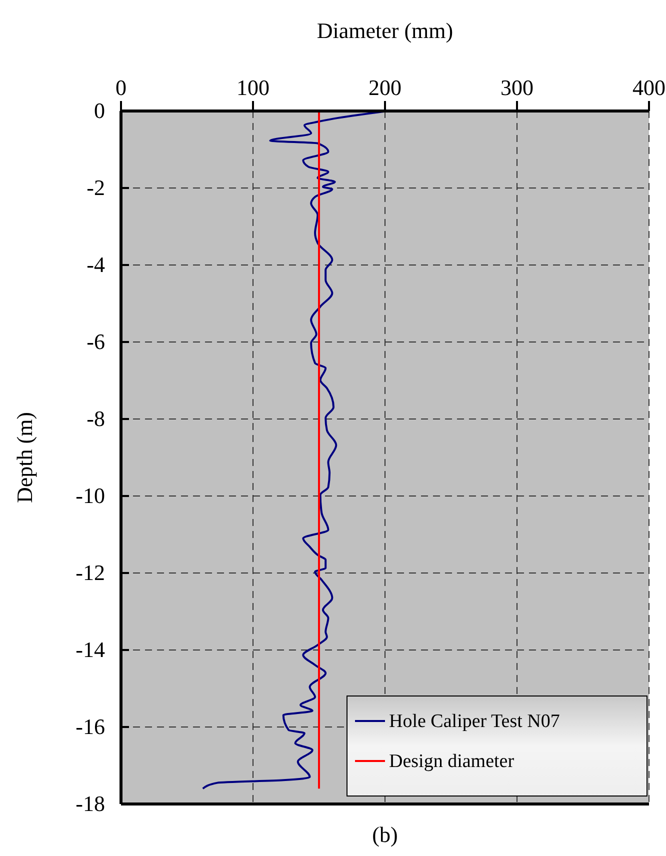 The height and width of the screenshot is (856, 666). What do you see at coordinates (90, 649) in the screenshot?
I see `y-tick-label: -14` at bounding box center [90, 649].